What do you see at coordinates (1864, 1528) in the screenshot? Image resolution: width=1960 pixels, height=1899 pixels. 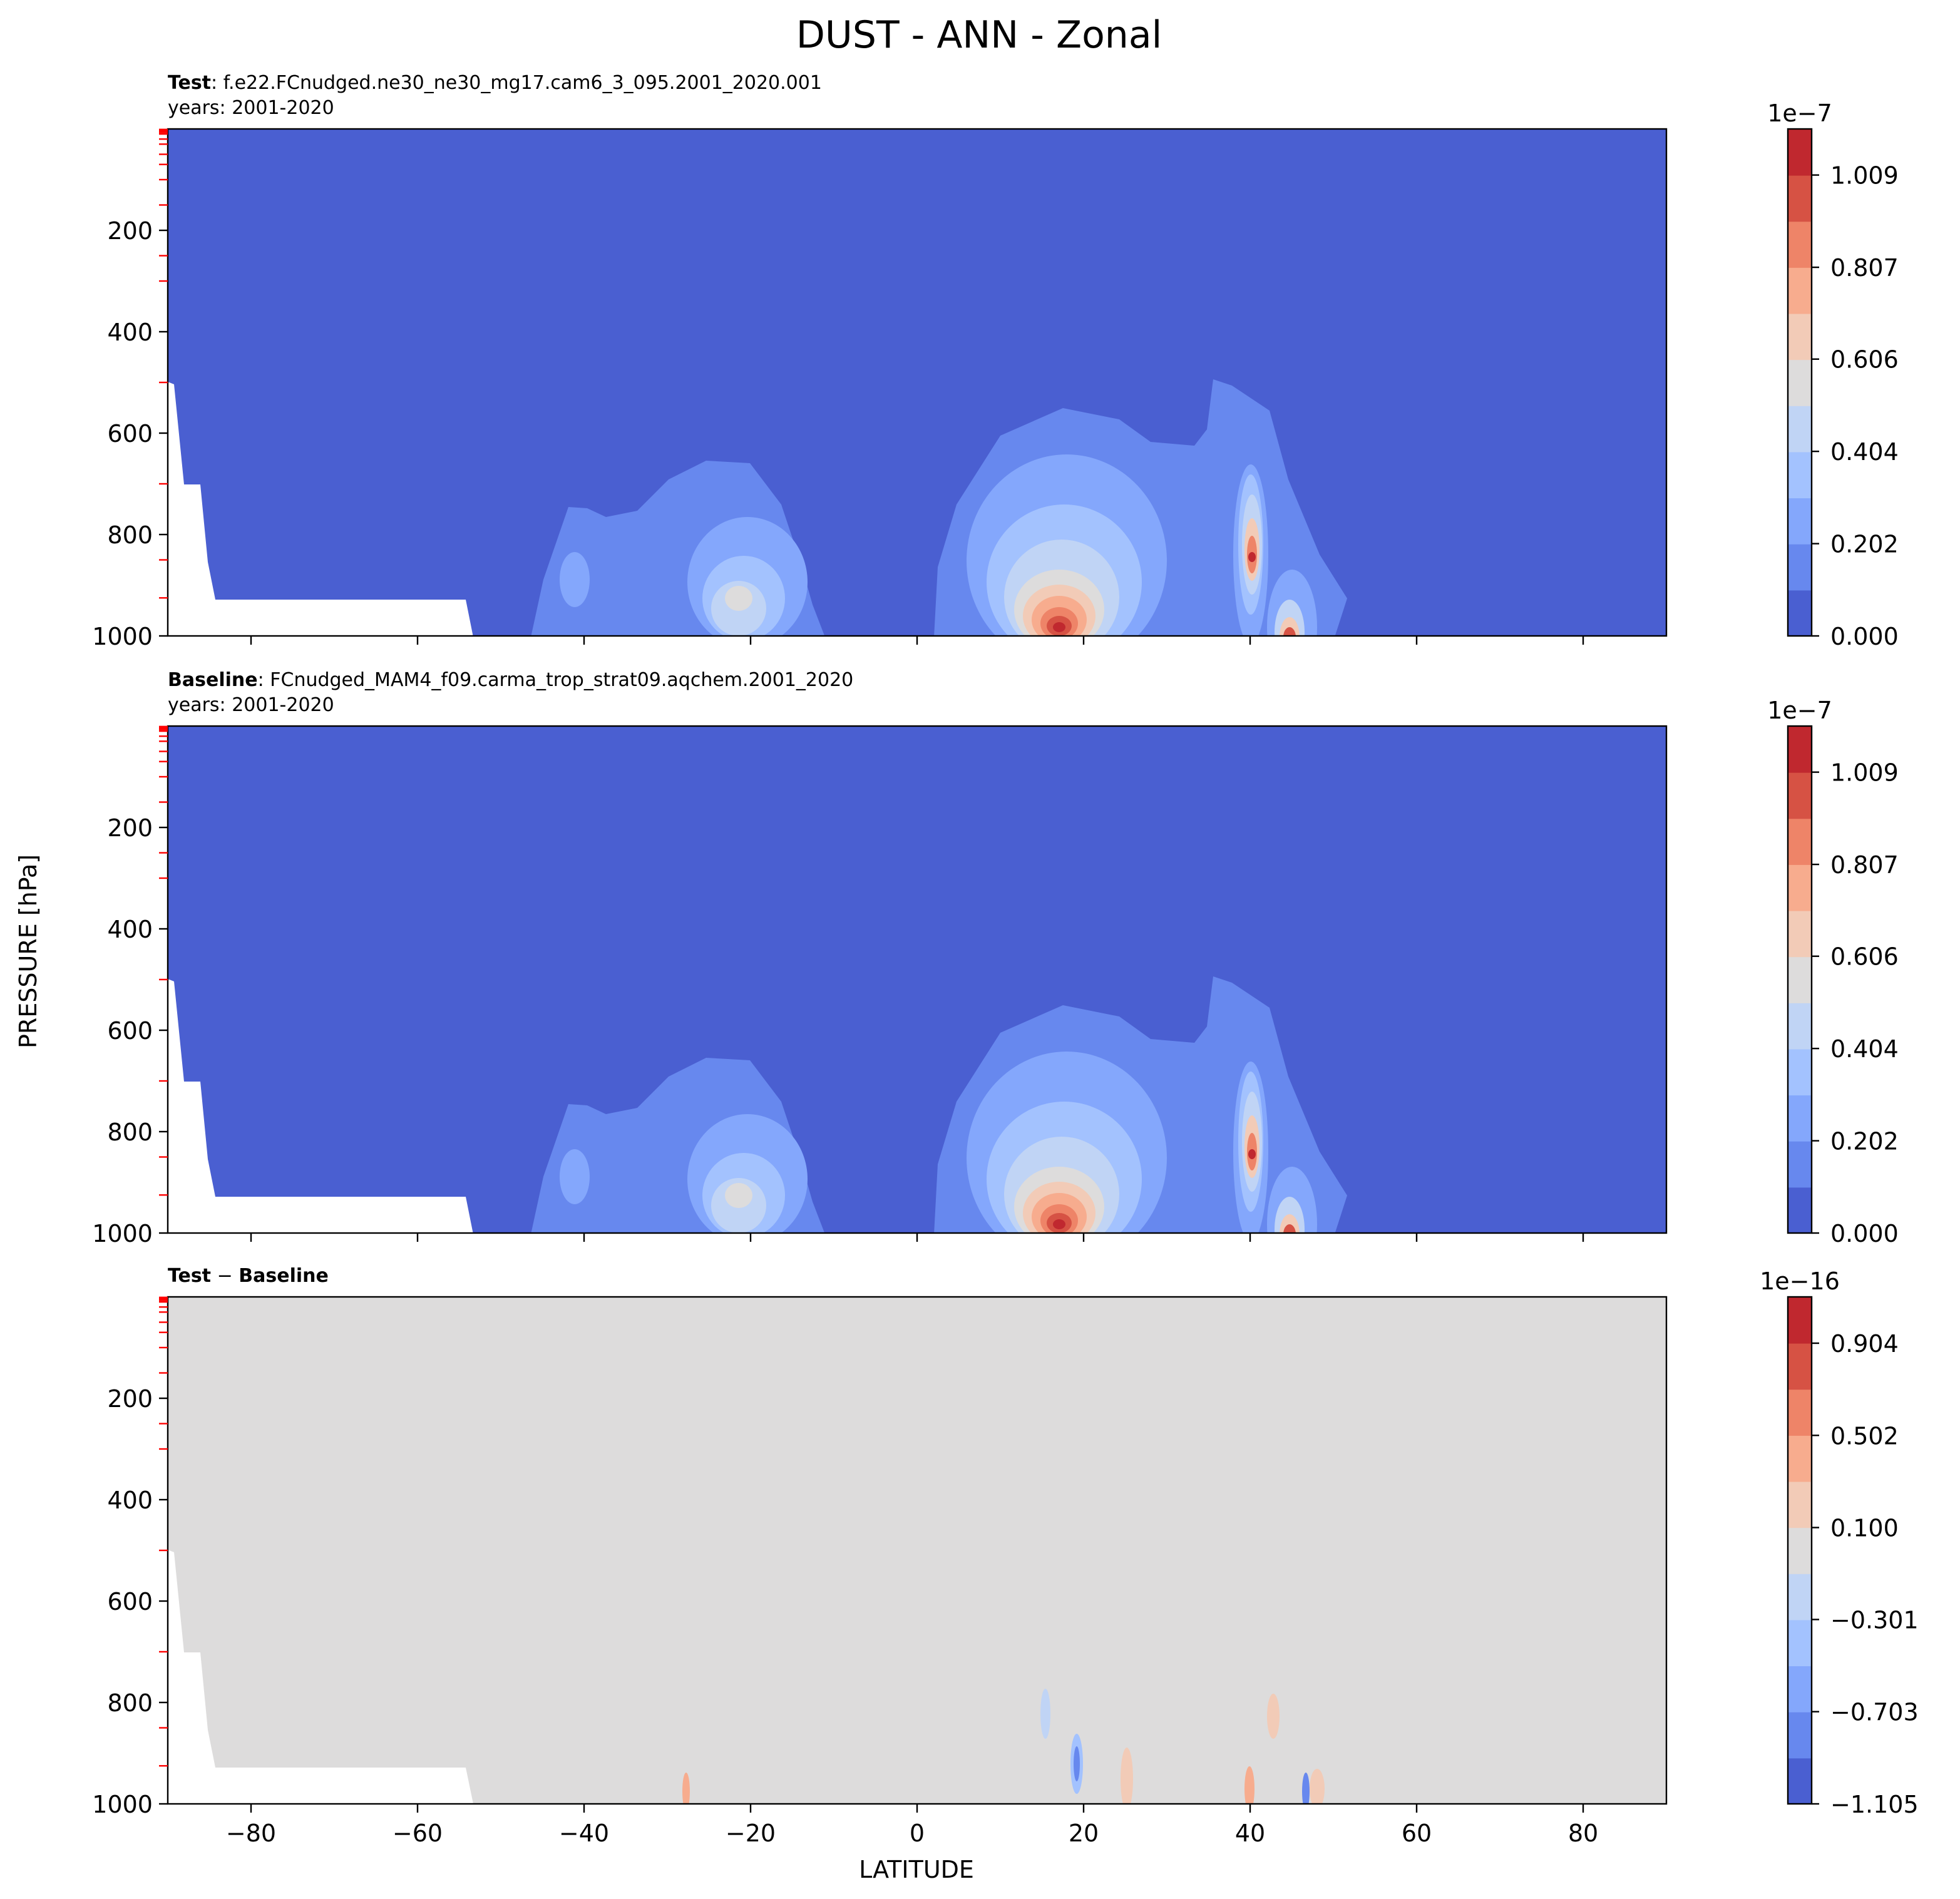 I see `colorbar-tick-label: 0.100` at bounding box center [1864, 1528].